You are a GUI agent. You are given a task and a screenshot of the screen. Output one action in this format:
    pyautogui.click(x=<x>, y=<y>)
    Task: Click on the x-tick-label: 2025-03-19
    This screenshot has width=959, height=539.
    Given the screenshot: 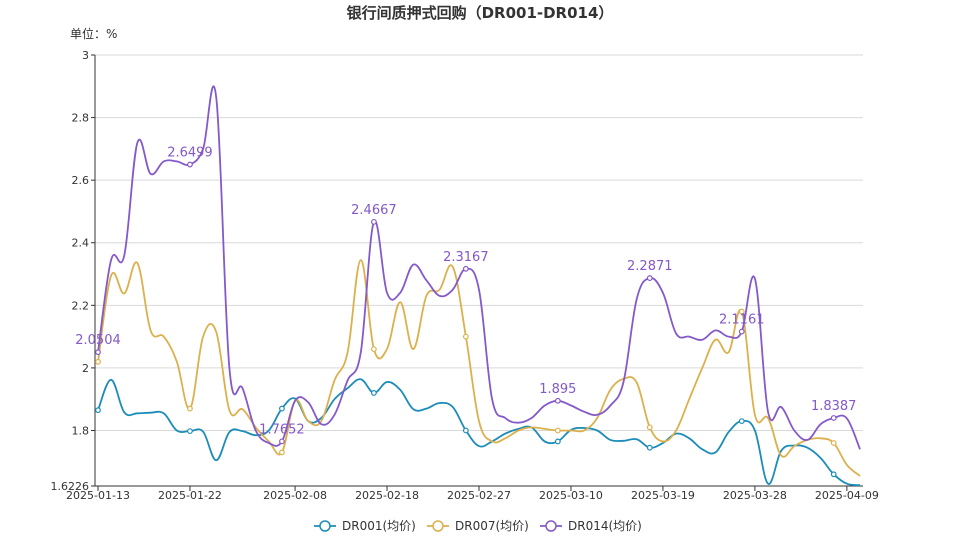 What is the action you would take?
    pyautogui.click(x=663, y=495)
    